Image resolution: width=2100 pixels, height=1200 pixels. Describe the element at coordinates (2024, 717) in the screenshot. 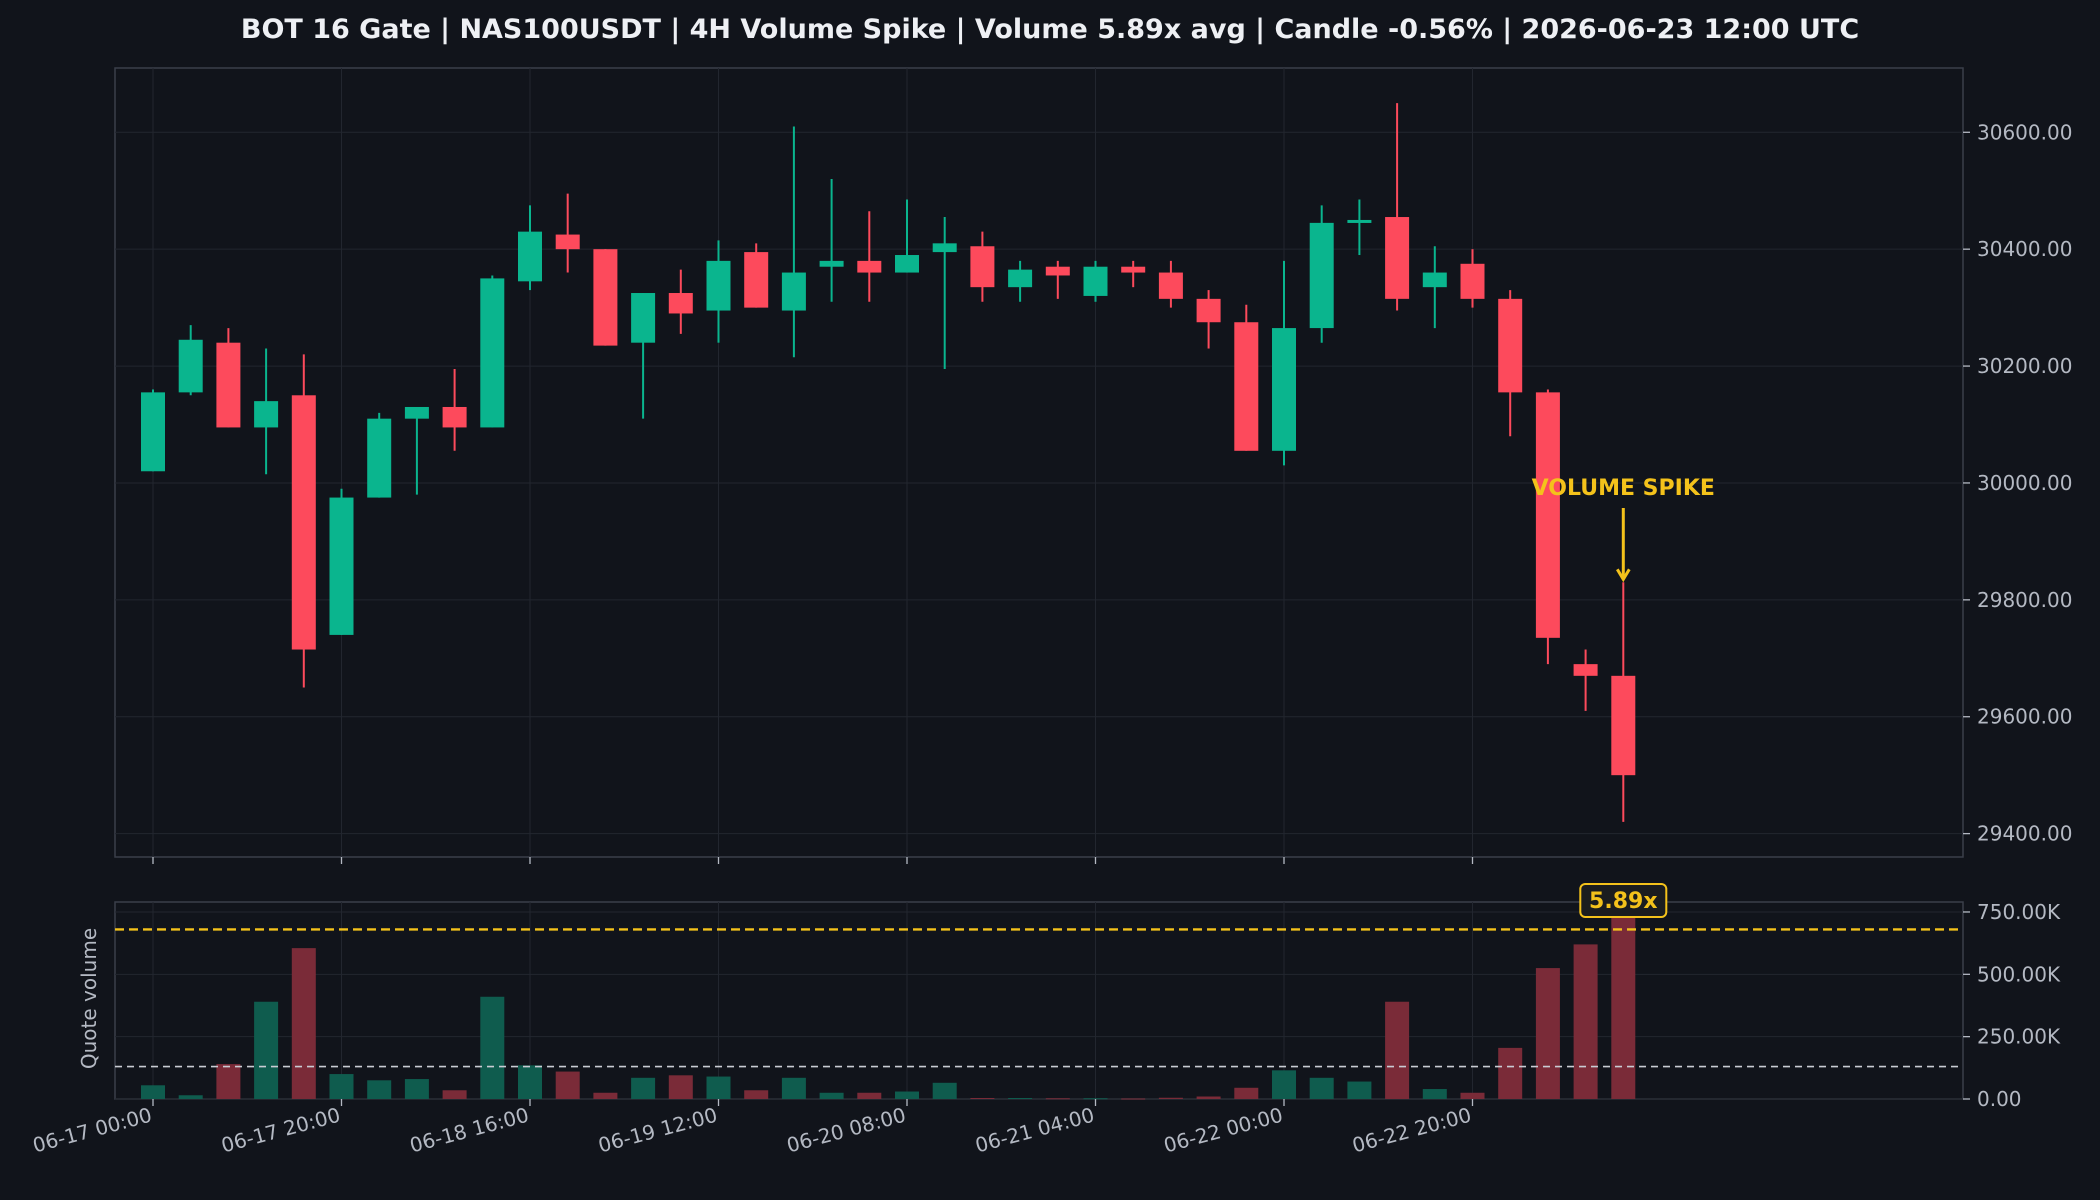

I see `price-tick-label: 29600.00` at that location.